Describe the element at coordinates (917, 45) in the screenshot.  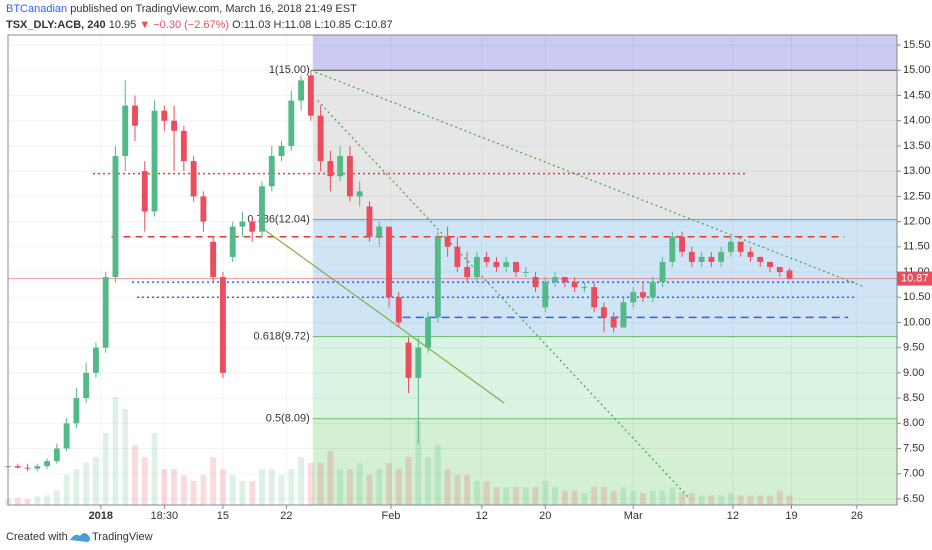
I see `y-tick-label: 15.50` at that location.